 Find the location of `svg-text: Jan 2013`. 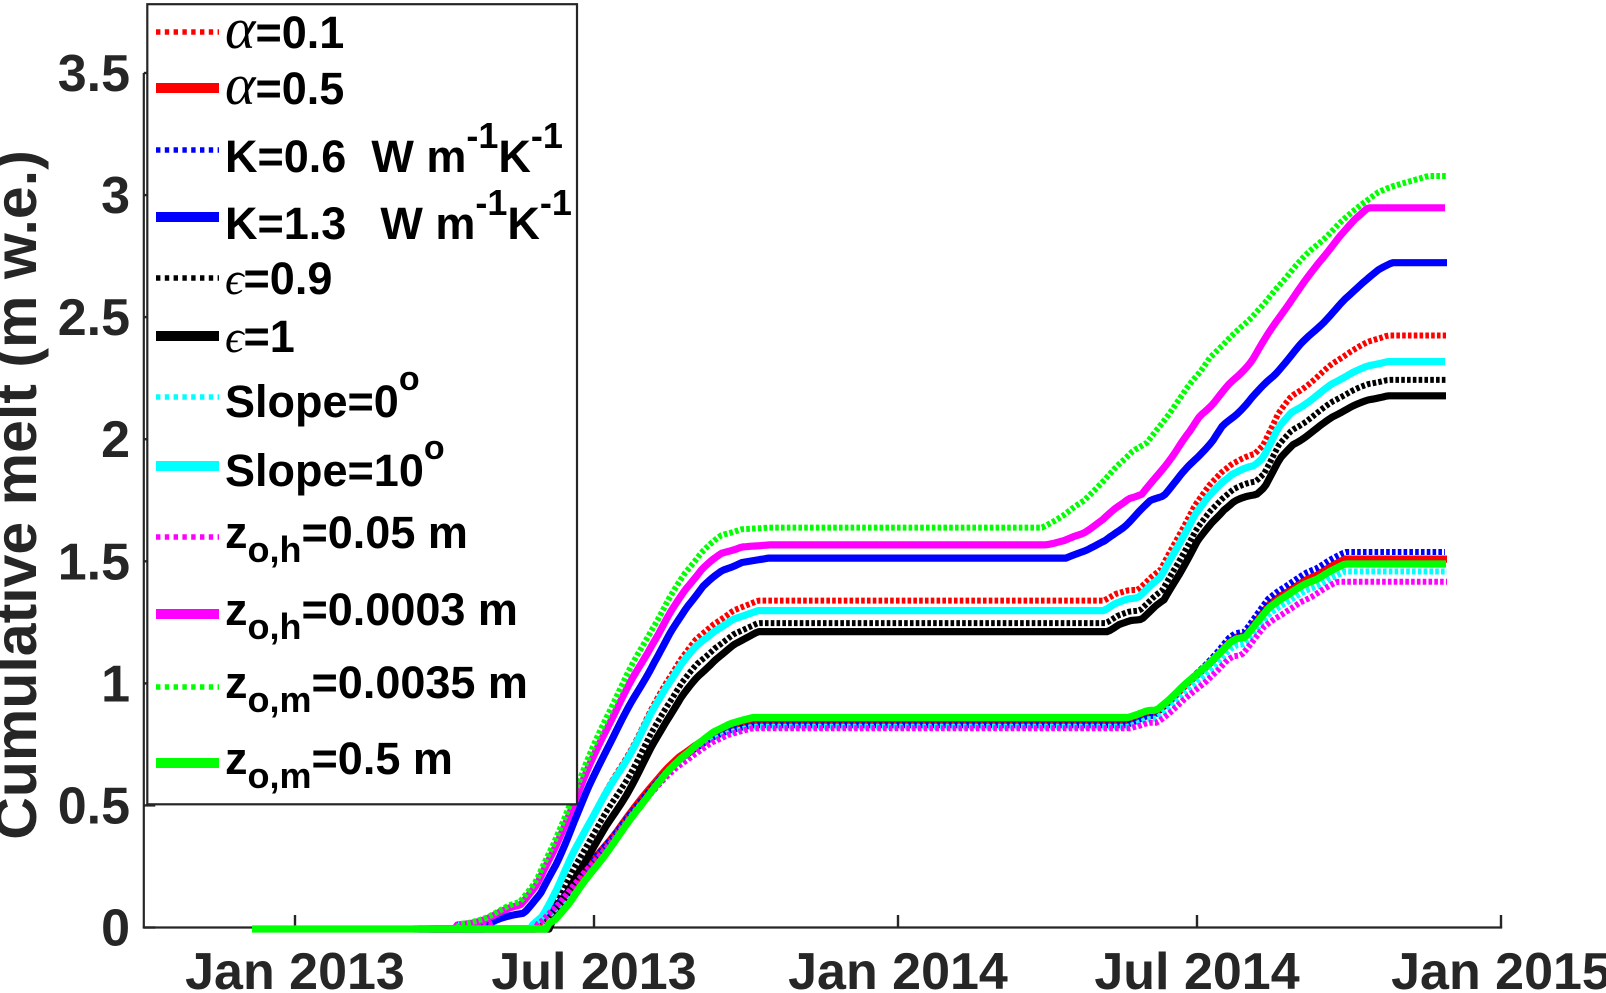

svg-text: Jan 2013 is located at coordinates (295, 968).